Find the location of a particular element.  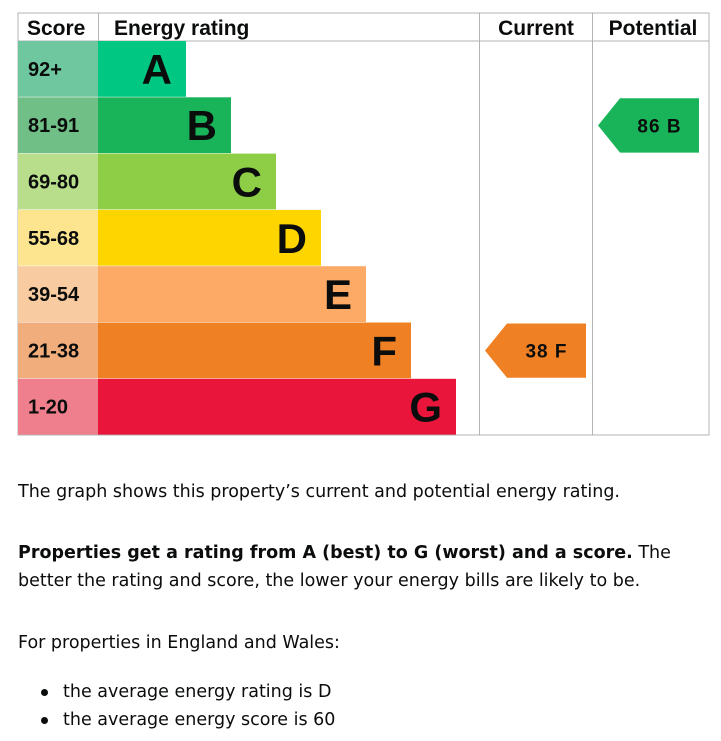

current-rating-arrow is located at coordinates (535, 350).